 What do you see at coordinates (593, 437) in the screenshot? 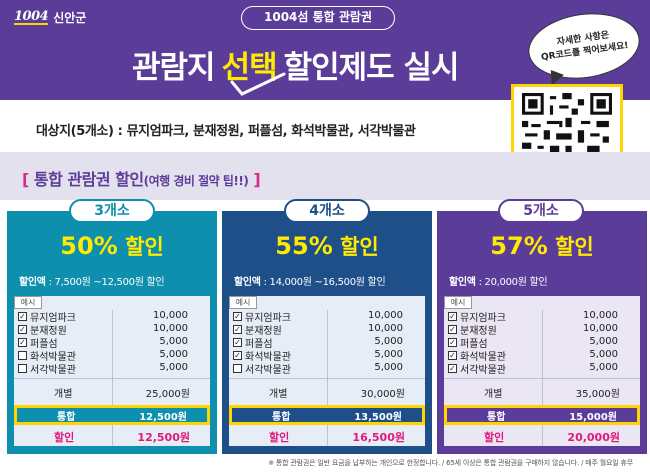
I see `discount-value: 20,000원` at bounding box center [593, 437].